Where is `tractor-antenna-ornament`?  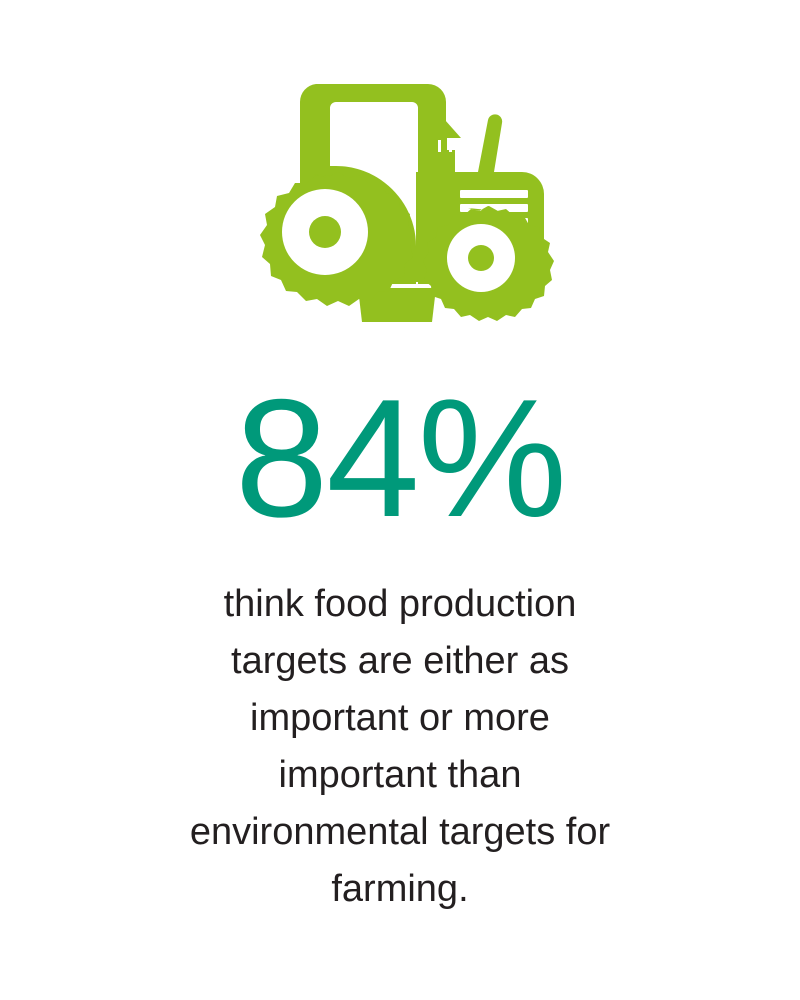
tractor-antenna-ornament is located at coordinates (445, 146).